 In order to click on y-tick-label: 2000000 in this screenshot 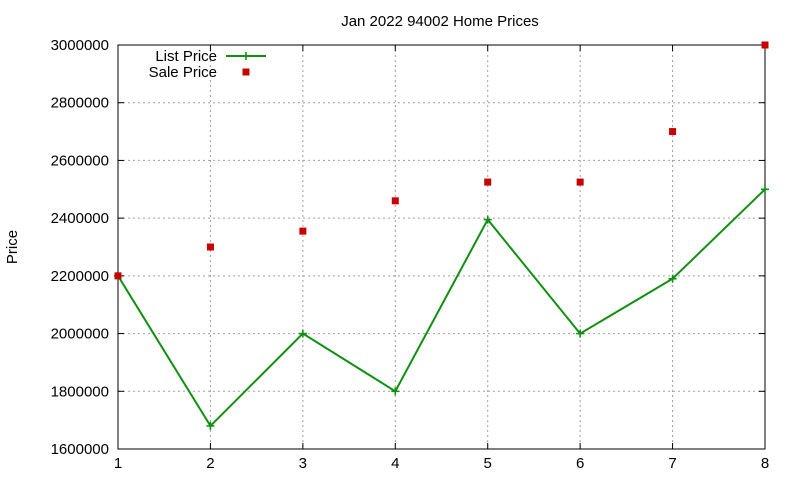, I will do `click(80, 334)`.